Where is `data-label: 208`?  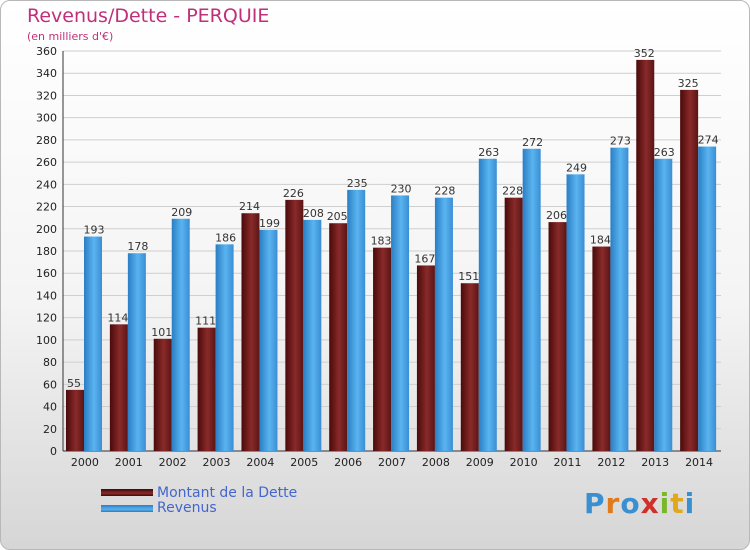
data-label: 208 is located at coordinates (313, 213).